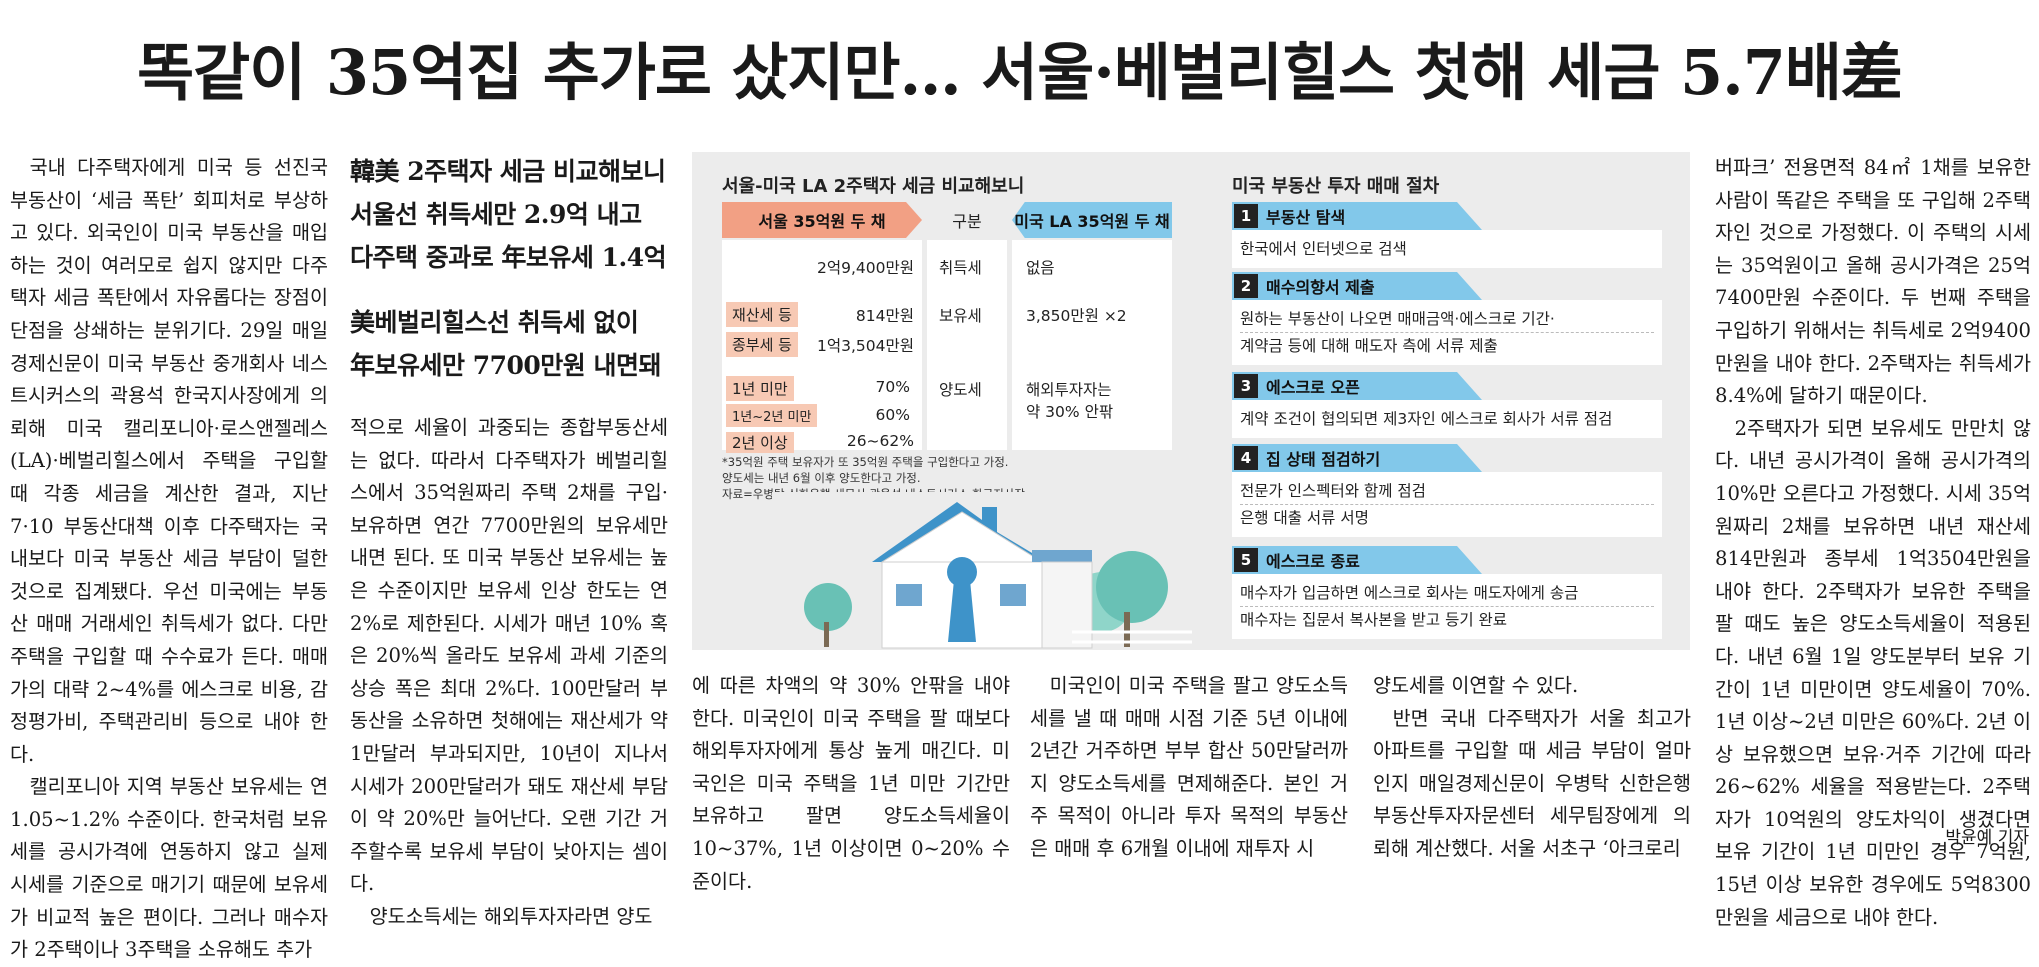 This screenshot has width=2039, height=967. What do you see at coordinates (873, 186) in the screenshot?
I see `graphic-title-left: 서울-미국 LA 2주택자 세금 비교해보니` at bounding box center [873, 186].